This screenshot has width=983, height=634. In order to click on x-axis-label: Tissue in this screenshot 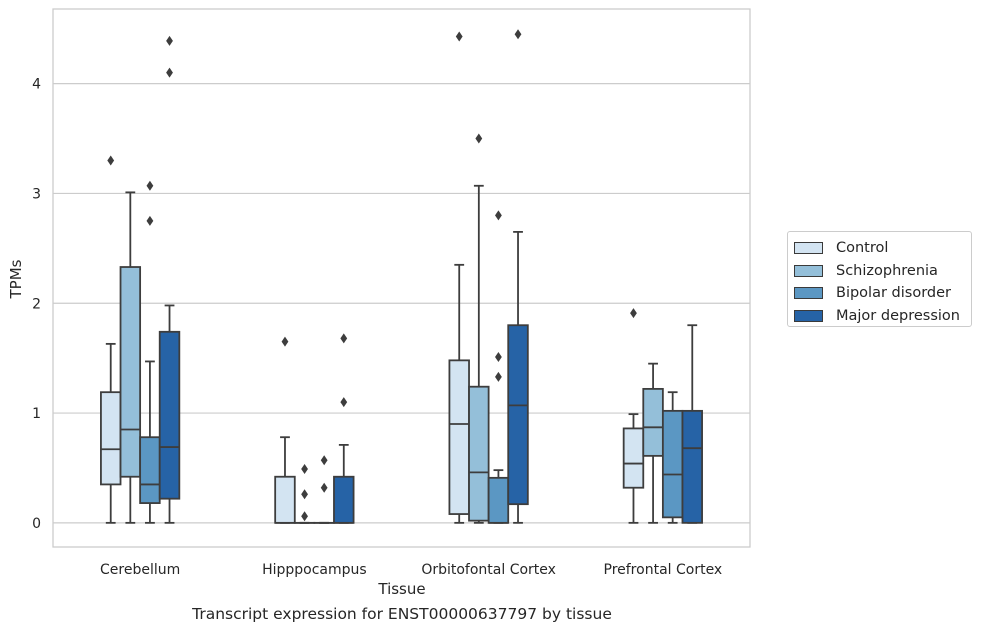, I will do `click(401, 589)`.